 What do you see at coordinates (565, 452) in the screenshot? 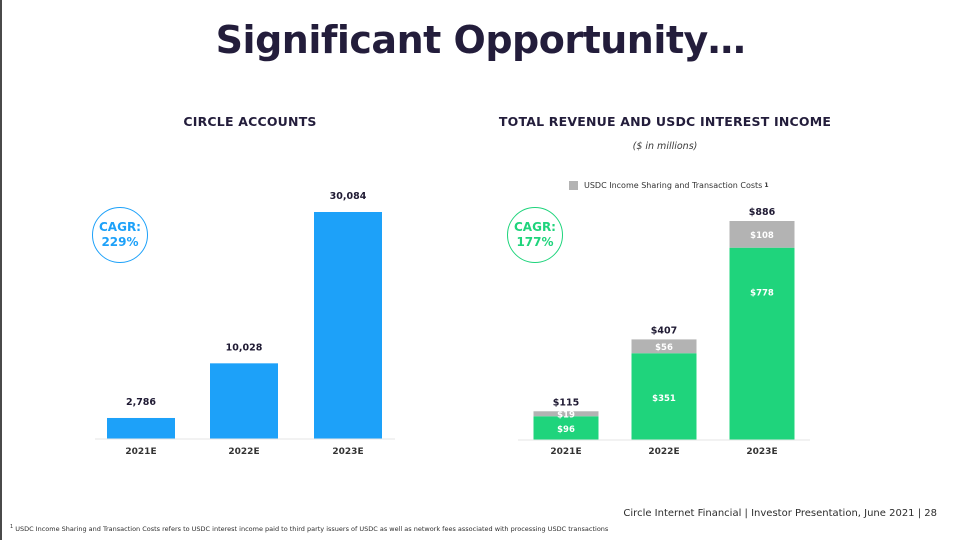
I see `revenue-x-tick: 2021E` at bounding box center [565, 452].